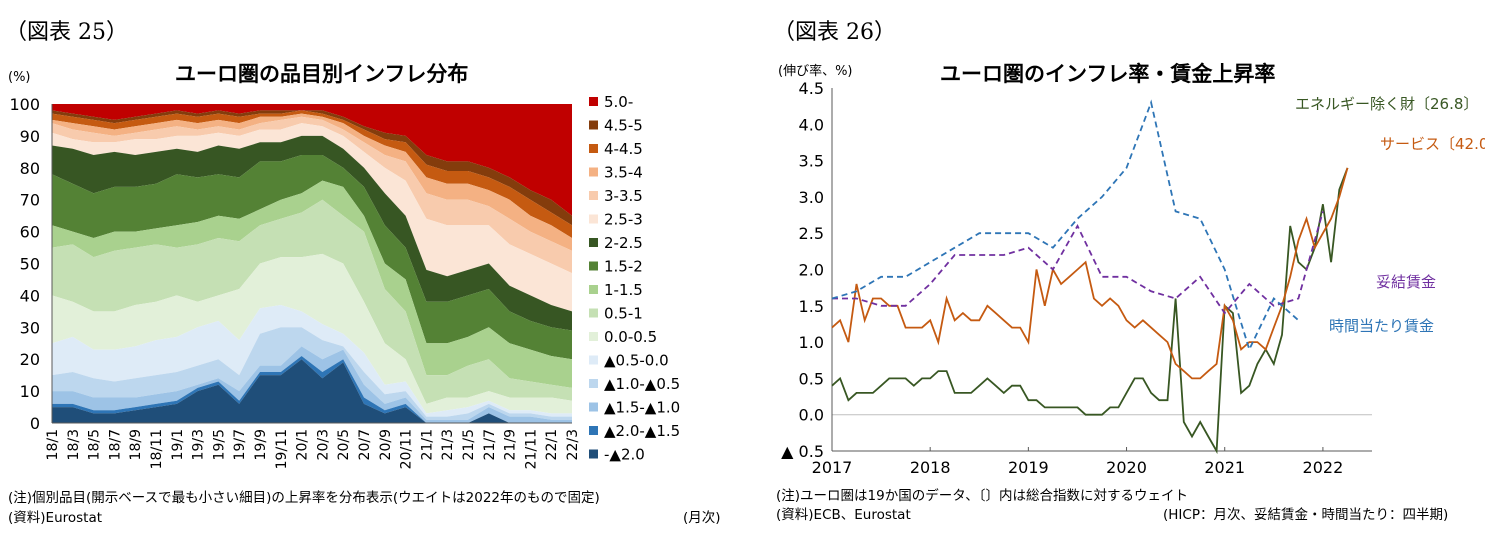 The image size is (1485, 557). What do you see at coordinates (811, 415) in the screenshot?
I see `y-tick-label: 0.0` at bounding box center [811, 415].